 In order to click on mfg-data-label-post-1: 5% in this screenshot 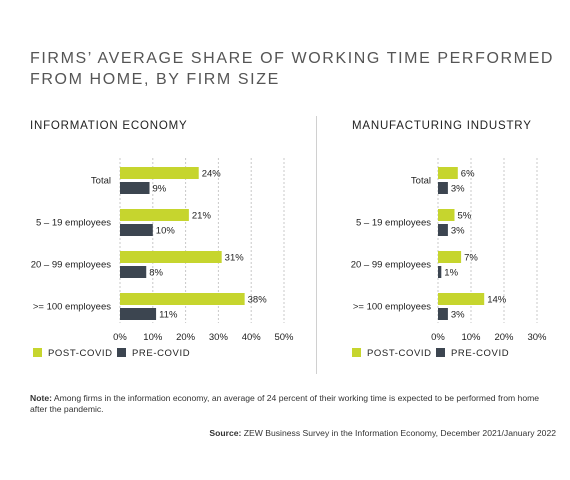, I will do `click(465, 216)`.